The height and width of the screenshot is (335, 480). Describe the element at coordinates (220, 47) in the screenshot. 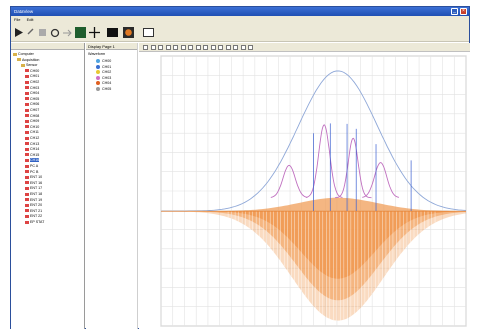

I see `export-icon` at that location.